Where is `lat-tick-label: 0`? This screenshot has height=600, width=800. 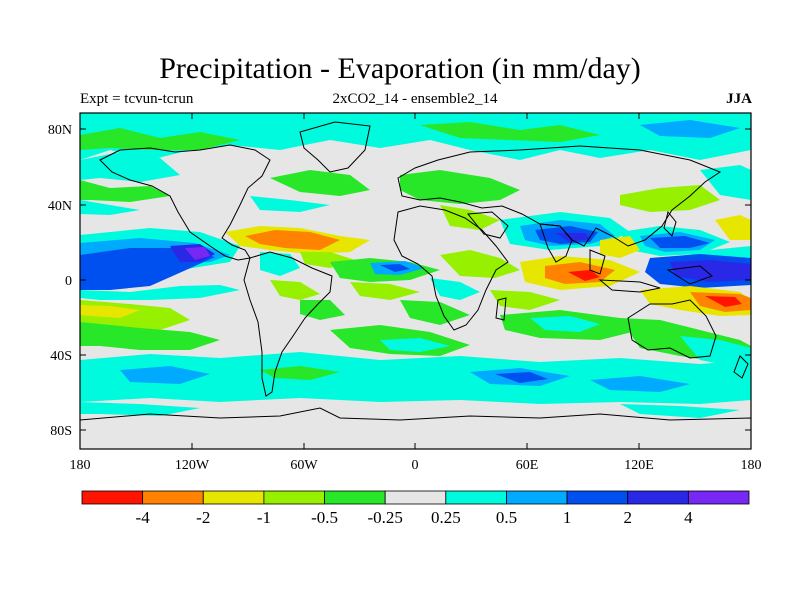 lat-tick-label: 0 is located at coordinates (68, 281).